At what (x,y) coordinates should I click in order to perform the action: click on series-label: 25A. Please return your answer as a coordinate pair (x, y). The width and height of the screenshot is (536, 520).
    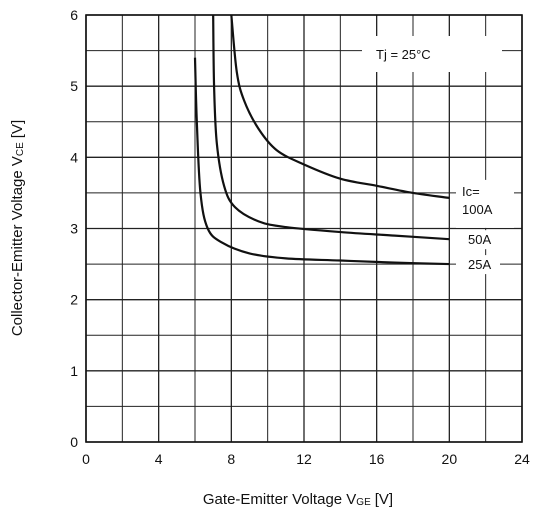
    Looking at the image, I should click on (479, 264).